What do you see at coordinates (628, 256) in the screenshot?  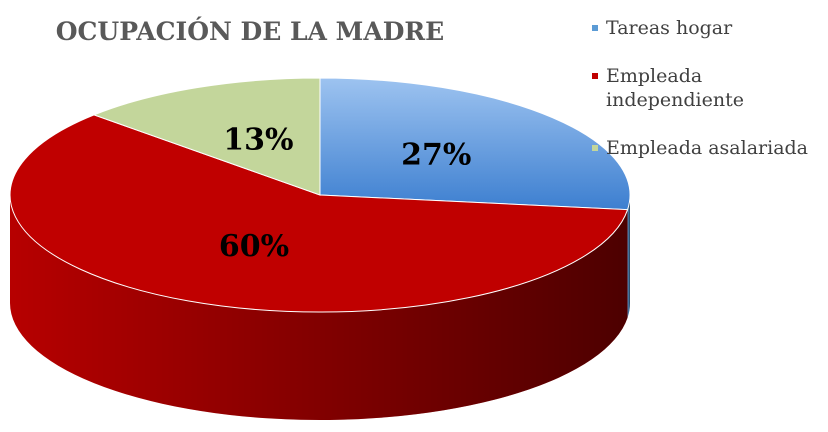 I see `slice-side-shade` at bounding box center [628, 256].